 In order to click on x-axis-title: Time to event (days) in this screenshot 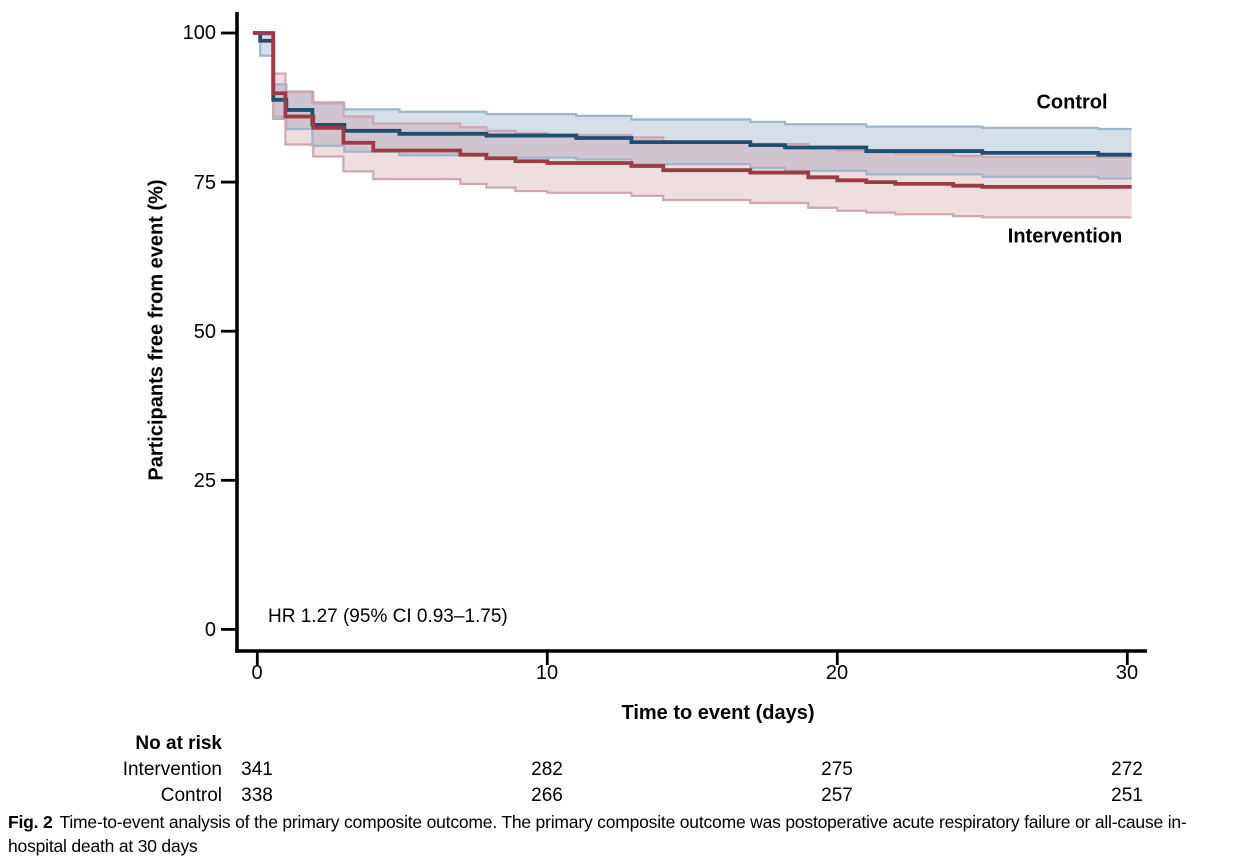, I will do `click(718, 713)`.